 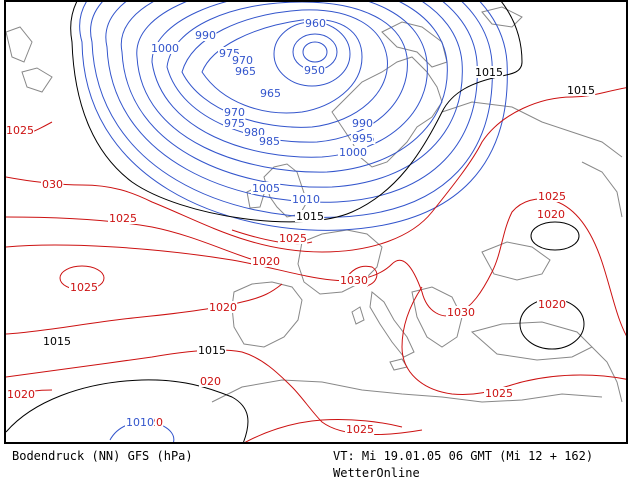 I want to click on isobar-label: 020, so click(x=210, y=381).